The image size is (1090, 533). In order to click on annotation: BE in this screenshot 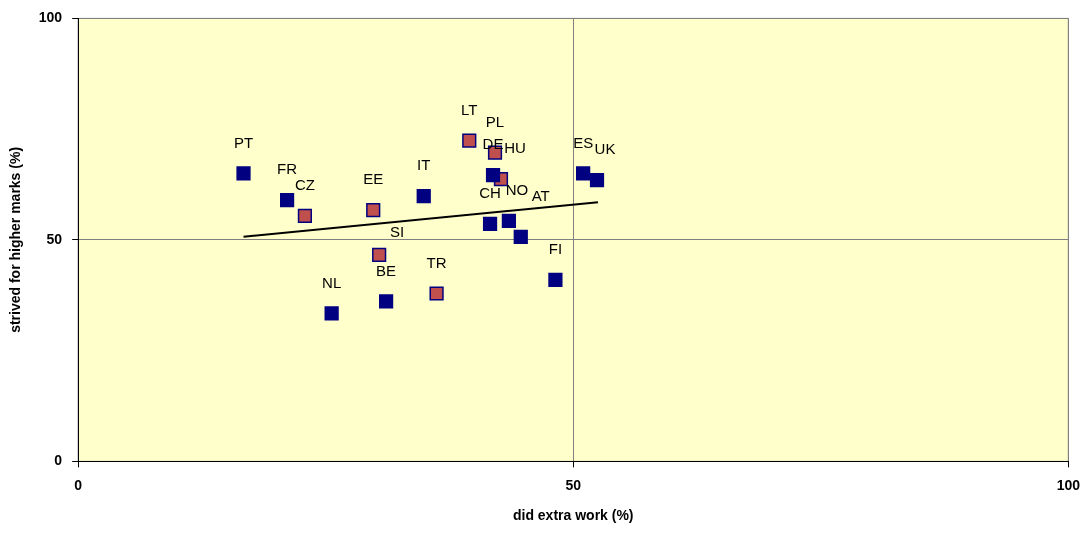, I will do `click(386, 270)`.